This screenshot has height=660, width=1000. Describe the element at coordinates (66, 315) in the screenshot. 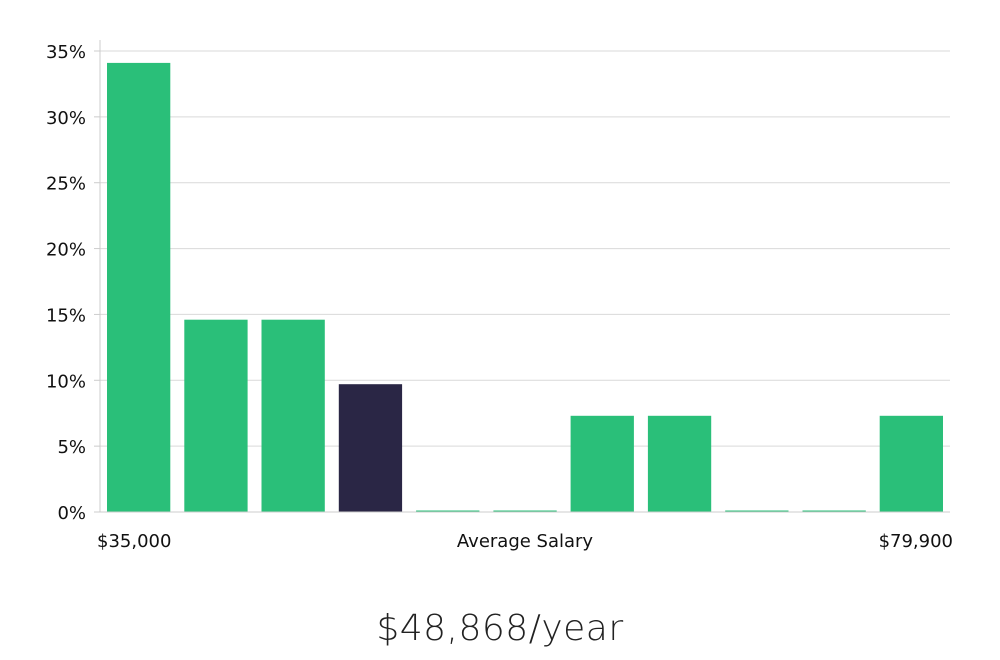

I see `y-tick-label: 15%` at that location.